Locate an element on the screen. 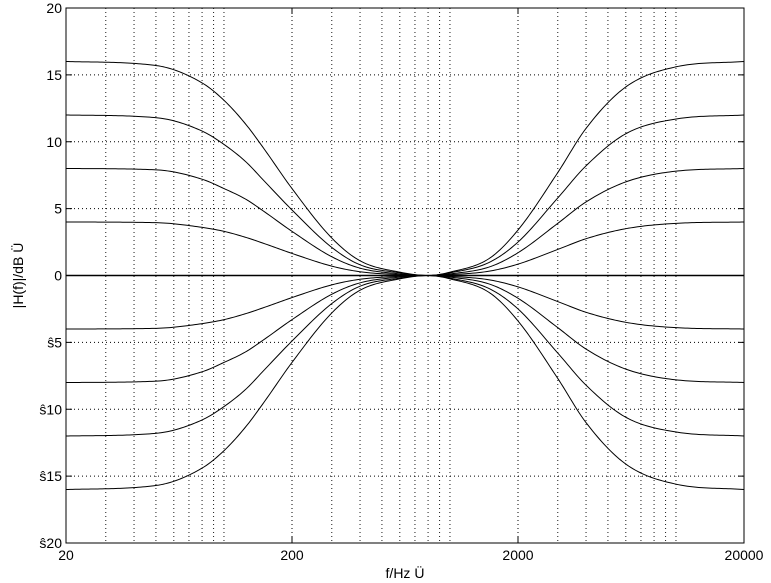  x-axis-label: f/Hz Ü is located at coordinates (405, 572).